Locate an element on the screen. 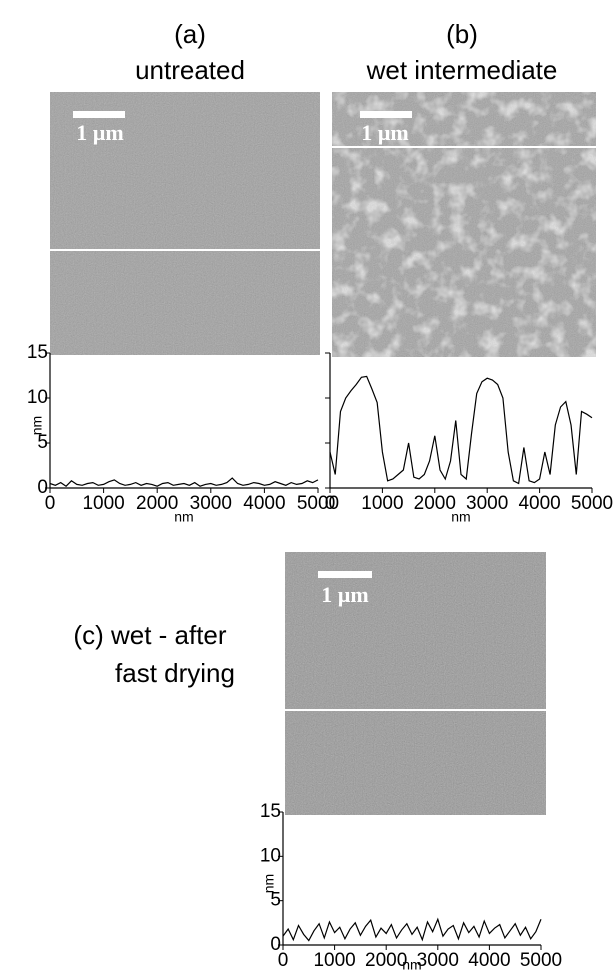  panel-caption: fast drying is located at coordinates (175, 673).